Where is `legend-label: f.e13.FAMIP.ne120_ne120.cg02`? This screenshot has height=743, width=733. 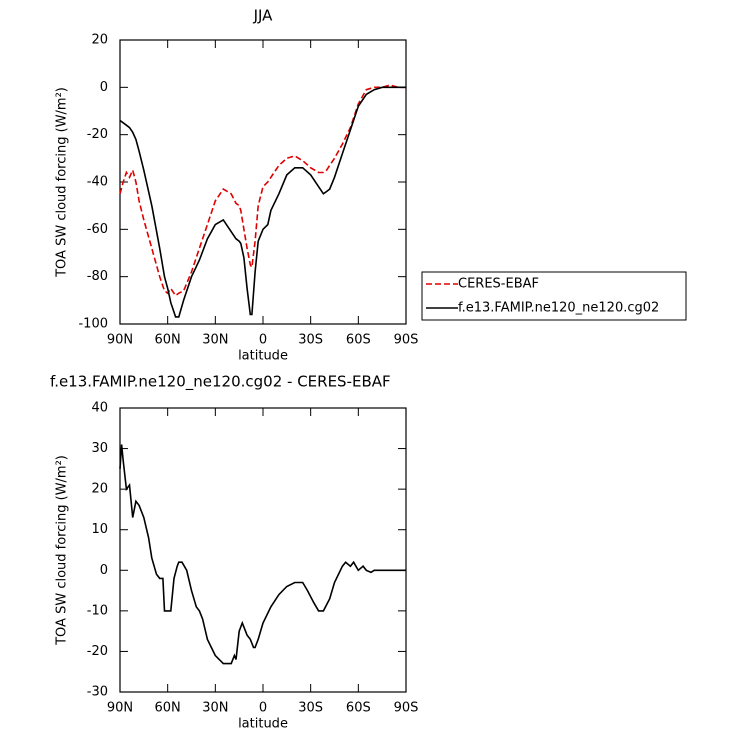 legend-label: f.e13.FAMIP.ne120_ne120.cg02 is located at coordinates (558, 308).